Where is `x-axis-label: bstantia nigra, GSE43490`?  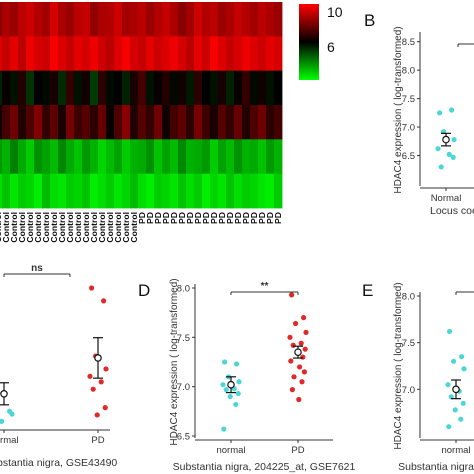
x-axis-label: bstantia nigra, GSE43490 is located at coordinates (58, 463).